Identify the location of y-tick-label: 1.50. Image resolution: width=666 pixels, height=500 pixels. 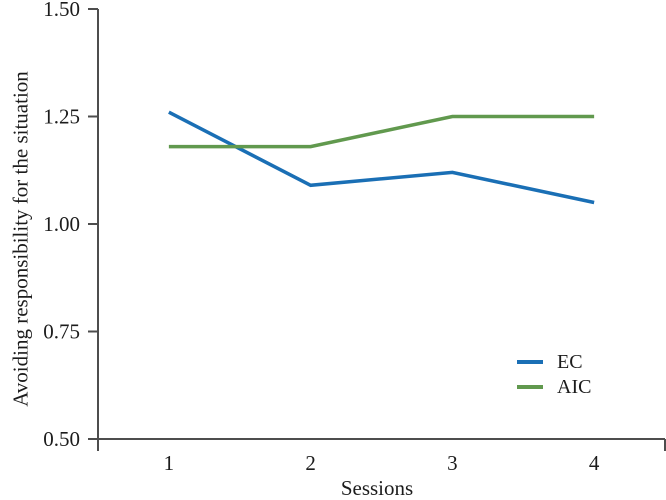
(61, 10).